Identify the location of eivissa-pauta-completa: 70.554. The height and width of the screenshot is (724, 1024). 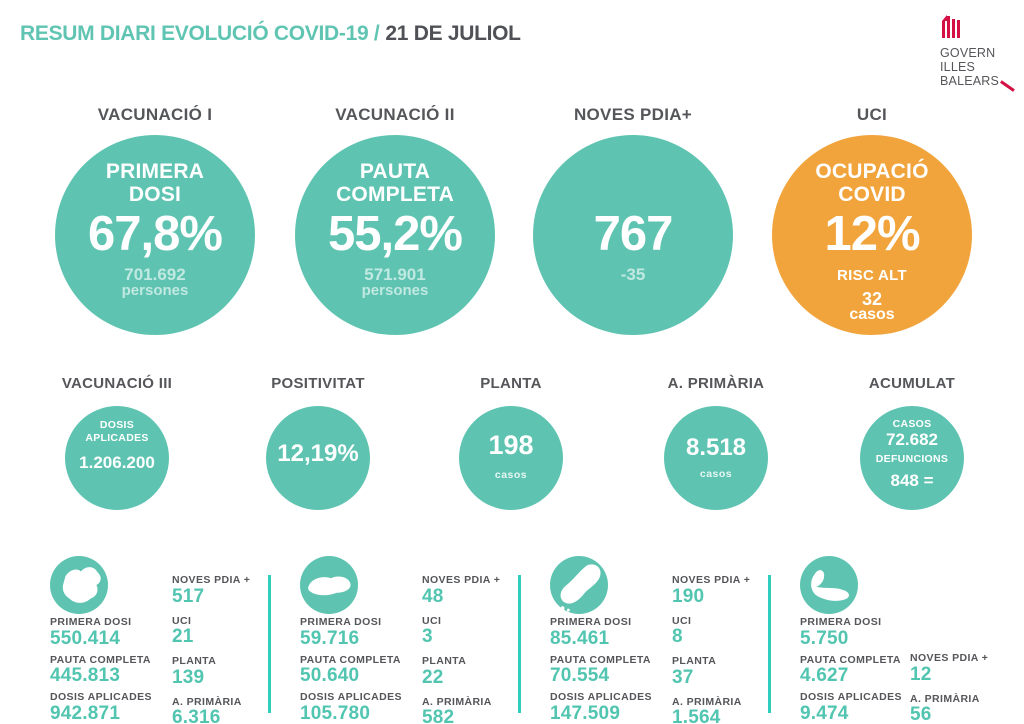
(580, 676).